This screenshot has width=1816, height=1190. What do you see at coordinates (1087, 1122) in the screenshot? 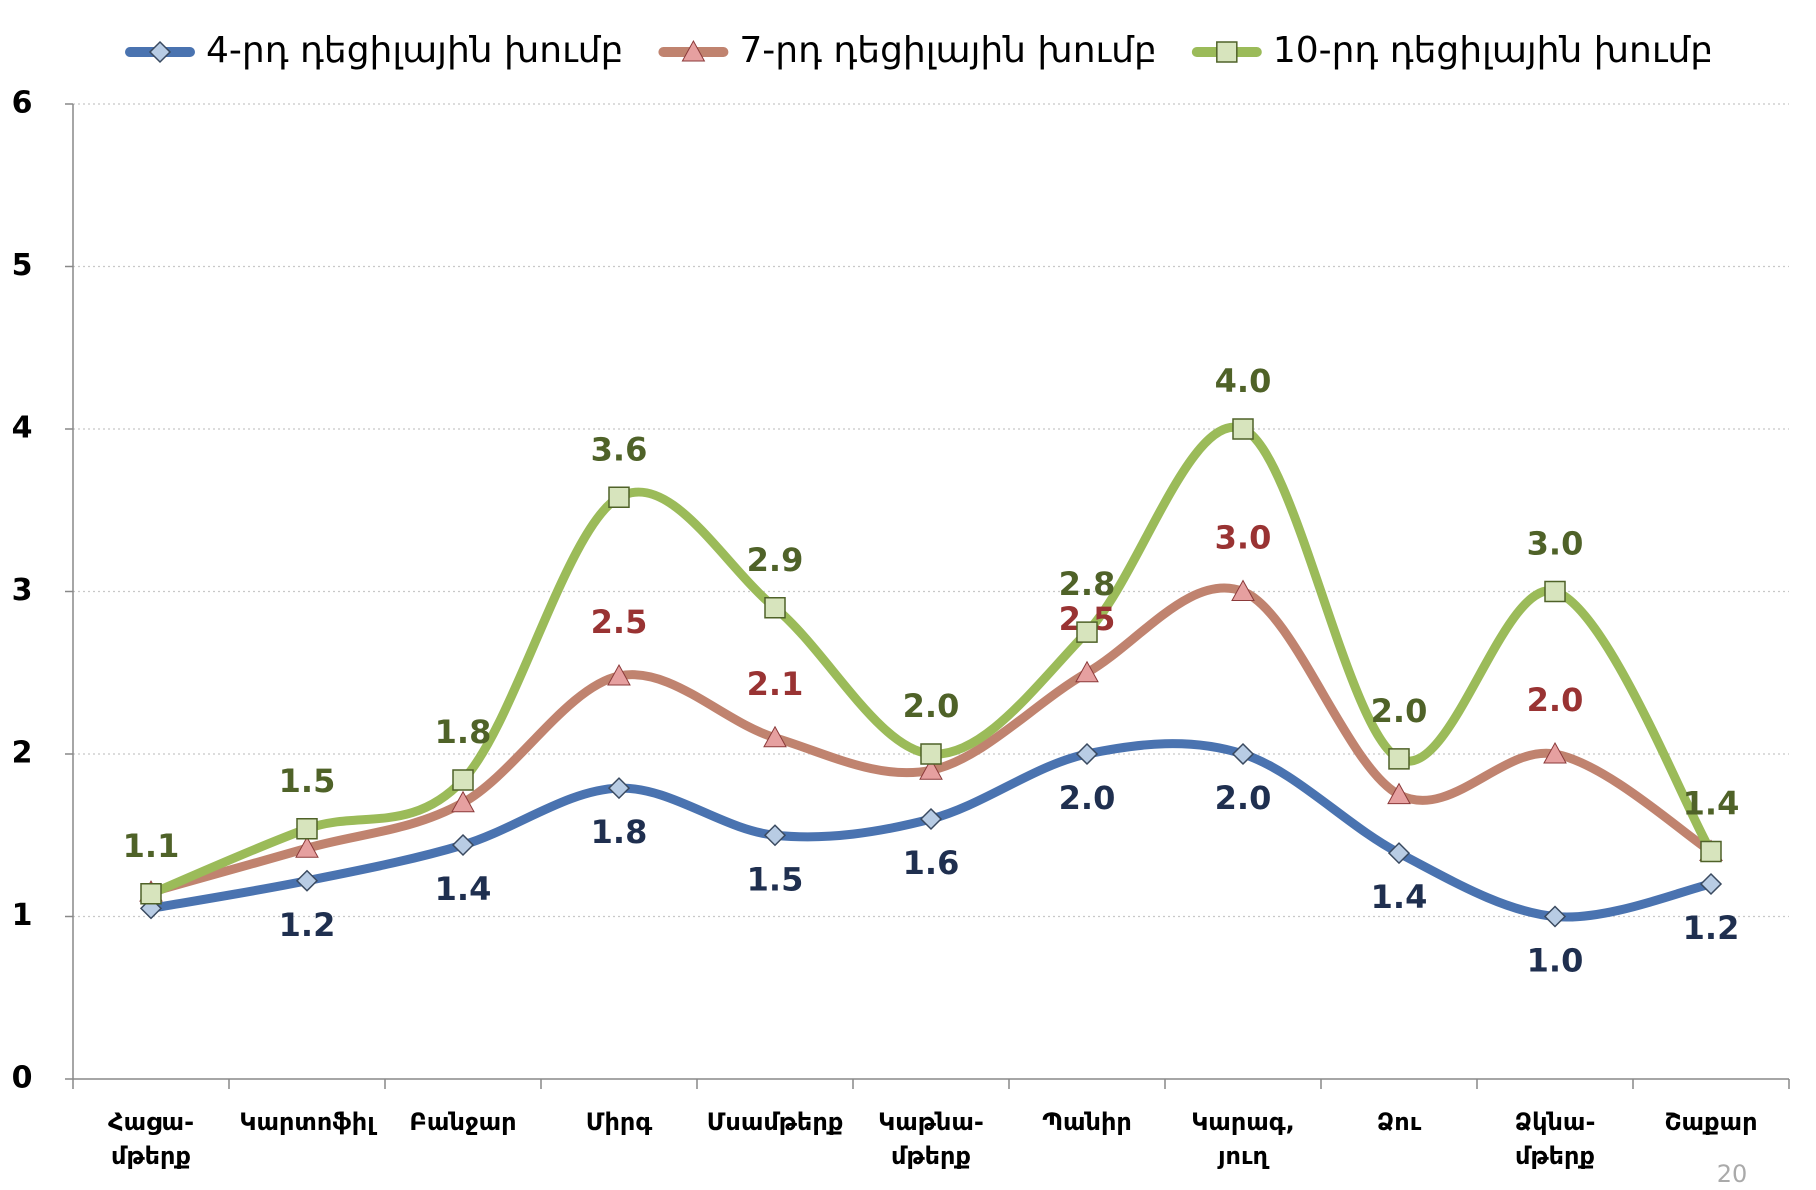
I see `x-tick-label: Պանիր` at bounding box center [1087, 1122].